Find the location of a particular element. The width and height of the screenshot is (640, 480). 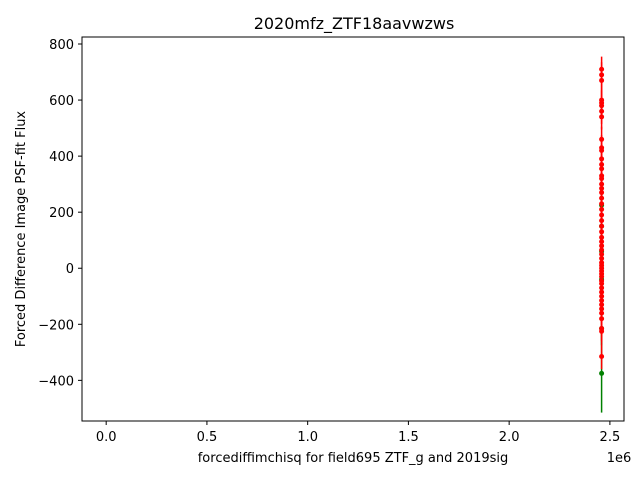

y-tick-label: 400 is located at coordinates (61, 157).